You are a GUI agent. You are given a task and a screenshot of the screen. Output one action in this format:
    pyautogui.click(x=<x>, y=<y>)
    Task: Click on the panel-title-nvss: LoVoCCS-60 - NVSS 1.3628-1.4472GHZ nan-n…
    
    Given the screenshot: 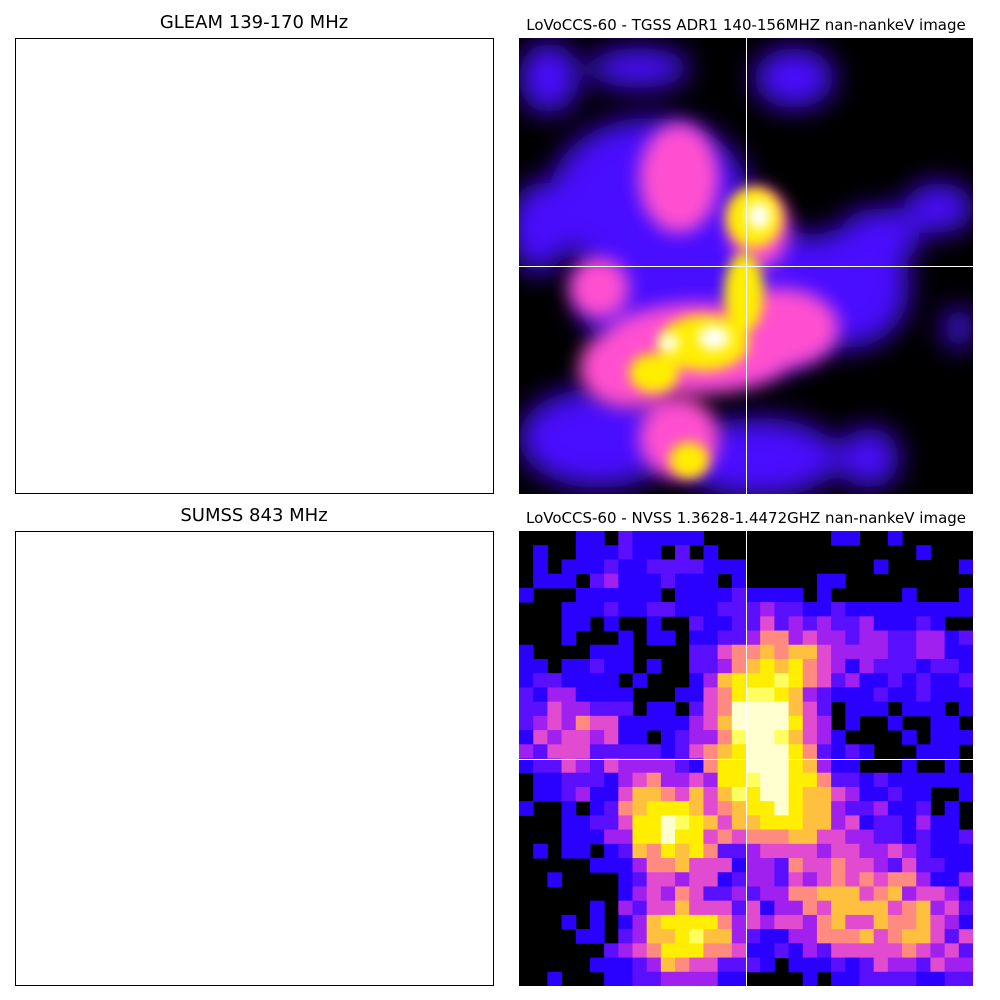 What is the action you would take?
    pyautogui.click(x=746, y=518)
    